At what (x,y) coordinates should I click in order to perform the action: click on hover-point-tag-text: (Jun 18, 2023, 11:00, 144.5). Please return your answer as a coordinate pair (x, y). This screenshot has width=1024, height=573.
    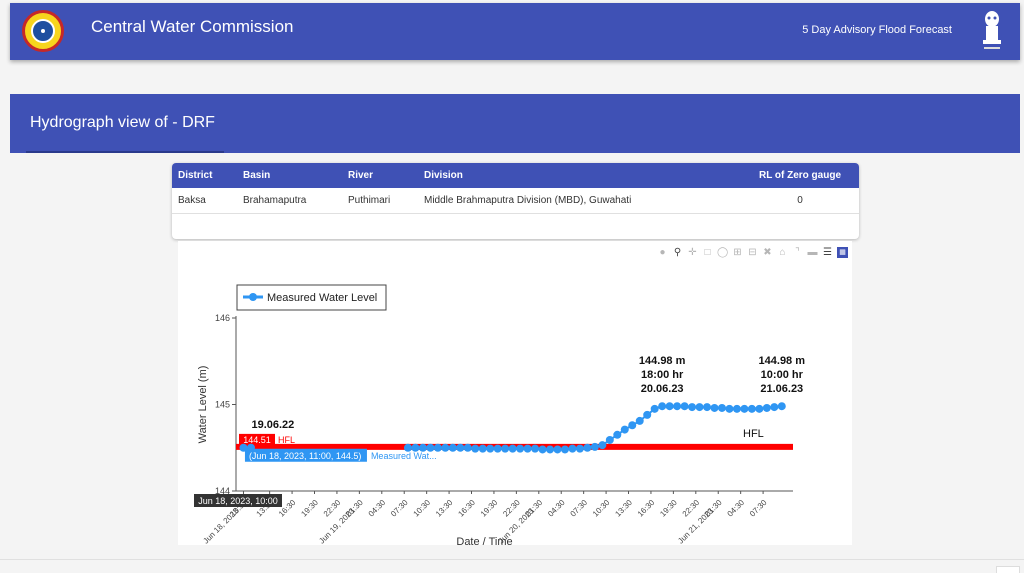
    Looking at the image, I should click on (305, 456).